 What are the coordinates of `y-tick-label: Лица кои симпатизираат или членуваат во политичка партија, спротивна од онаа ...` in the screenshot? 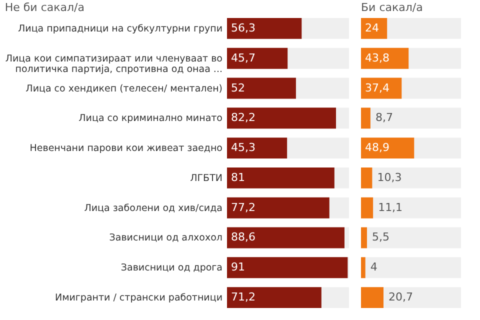 It's located at (114, 64).